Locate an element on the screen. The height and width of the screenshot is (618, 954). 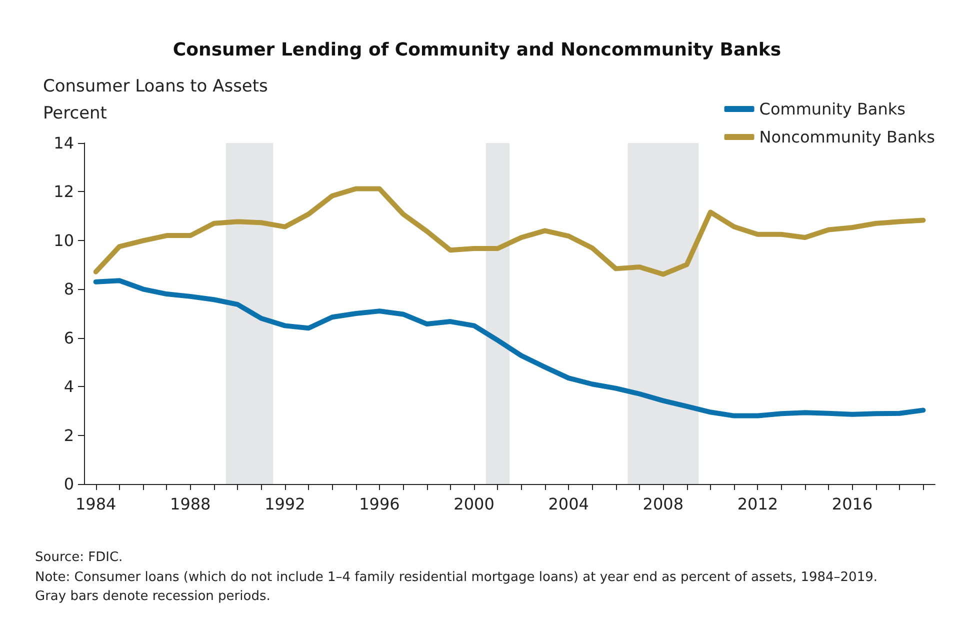
x-tick-label: 2012 is located at coordinates (757, 504).